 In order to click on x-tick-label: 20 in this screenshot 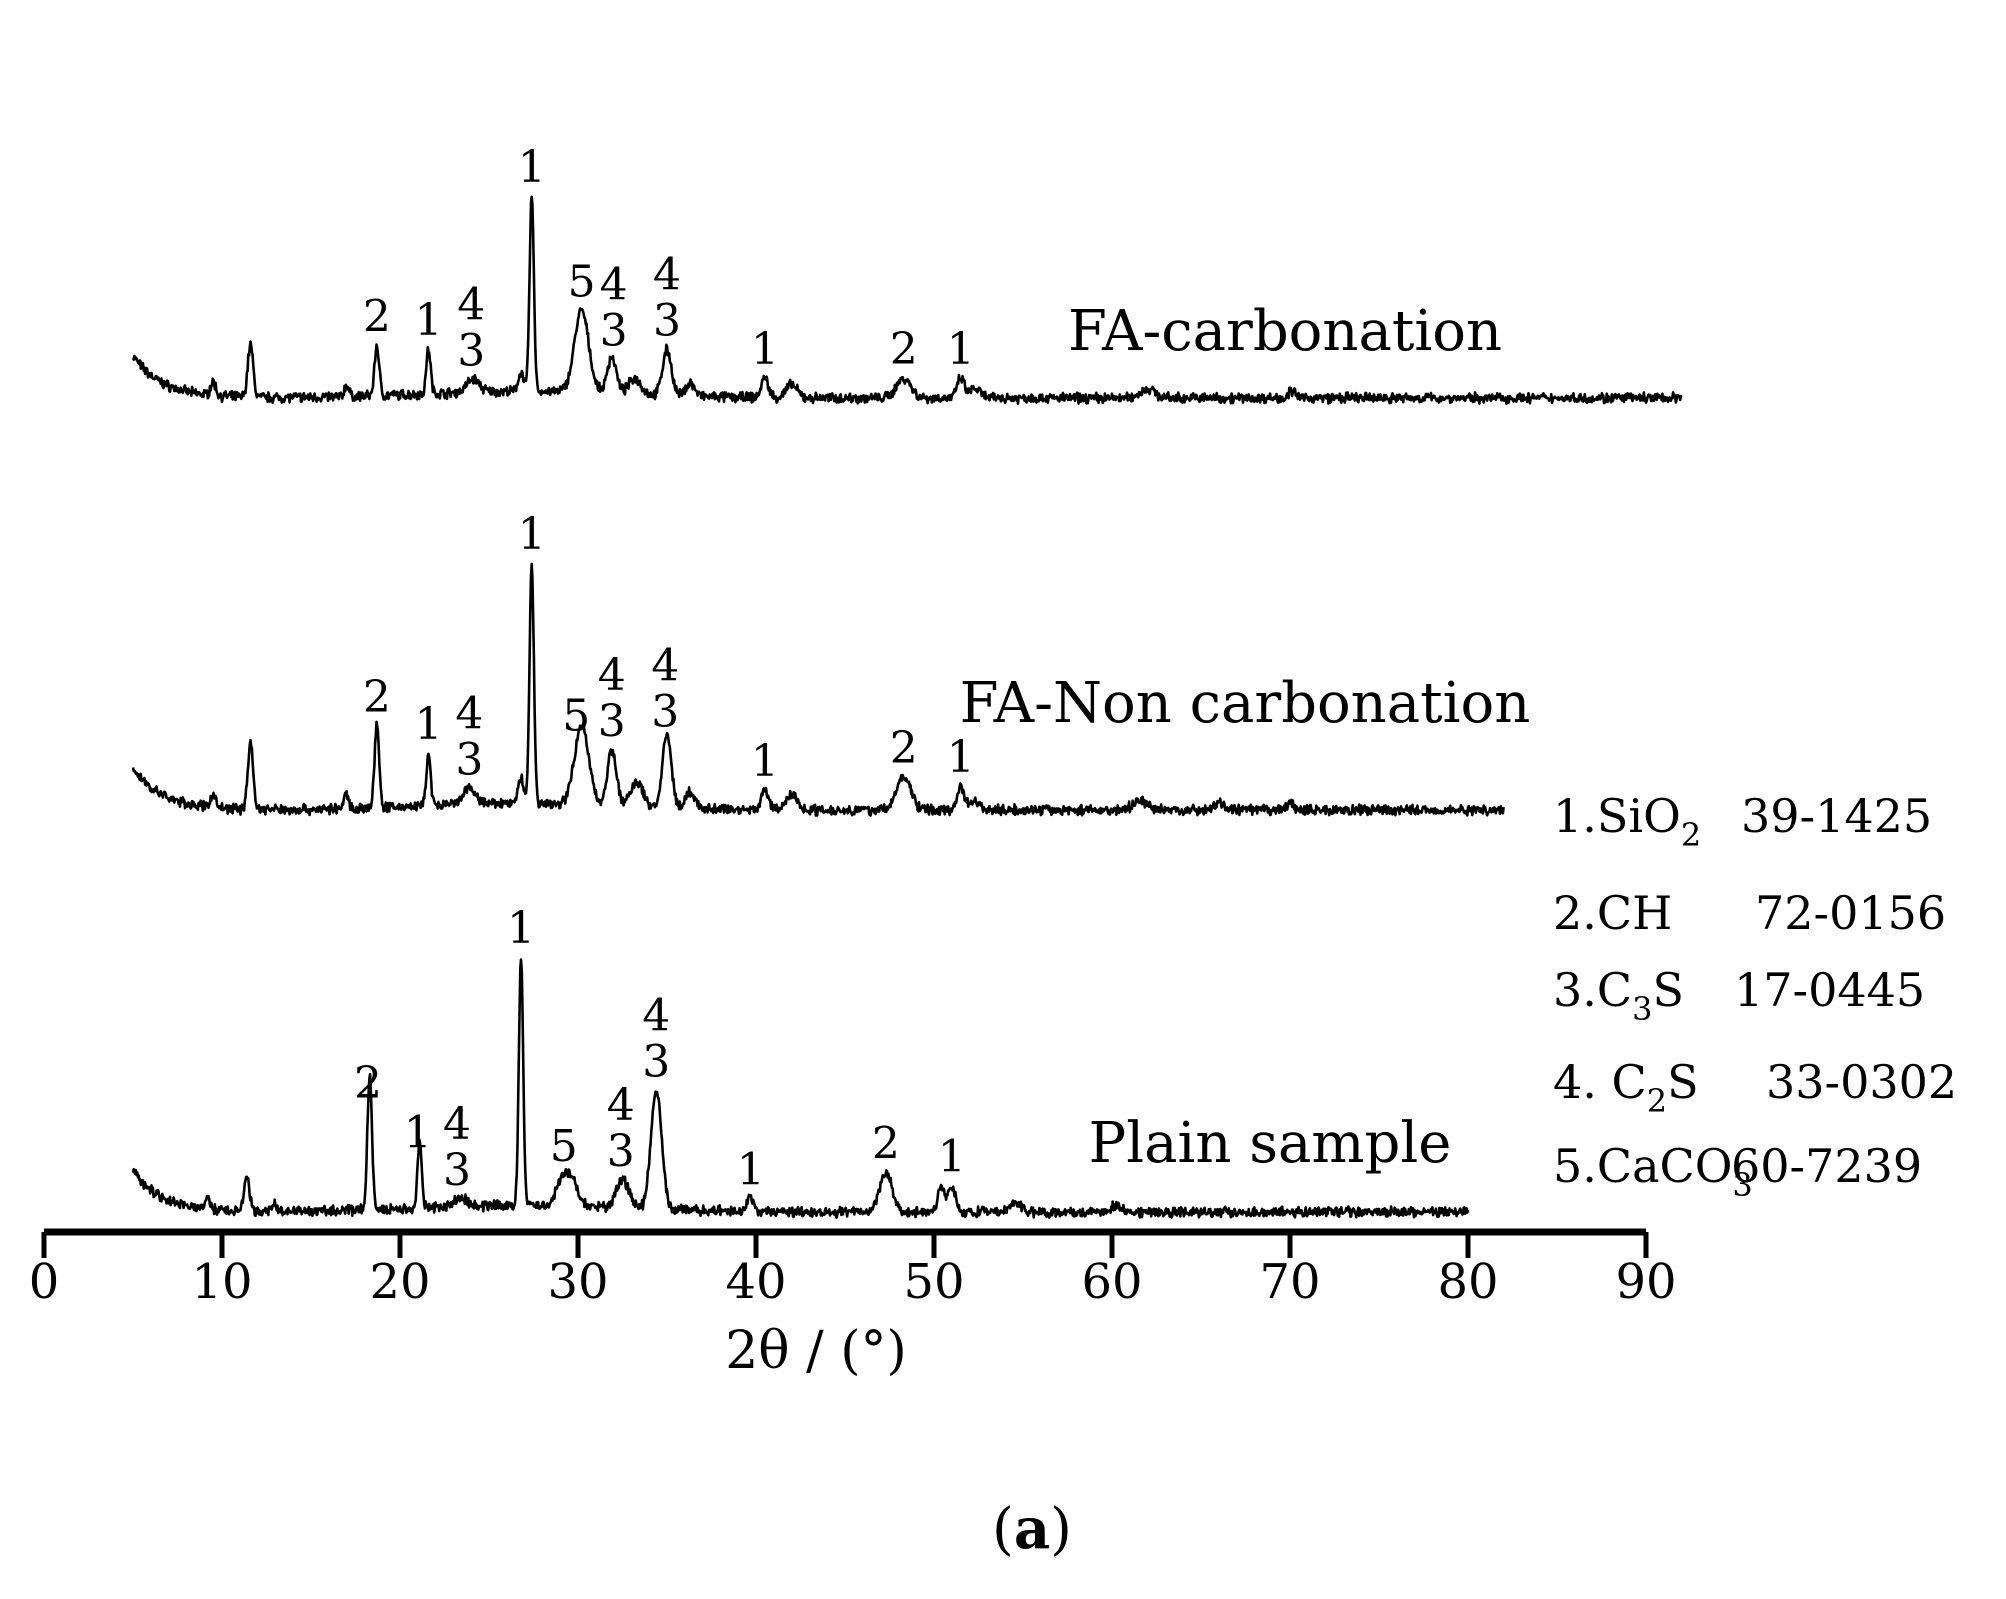, I will do `click(399, 1282)`.